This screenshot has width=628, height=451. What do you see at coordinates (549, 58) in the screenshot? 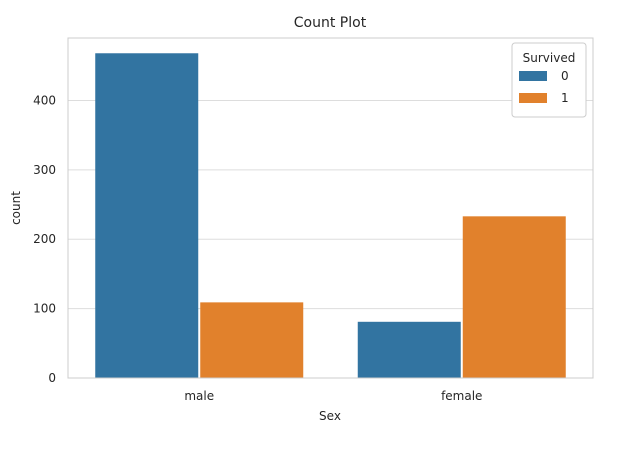
I see `legend-title: Survived` at bounding box center [549, 58].